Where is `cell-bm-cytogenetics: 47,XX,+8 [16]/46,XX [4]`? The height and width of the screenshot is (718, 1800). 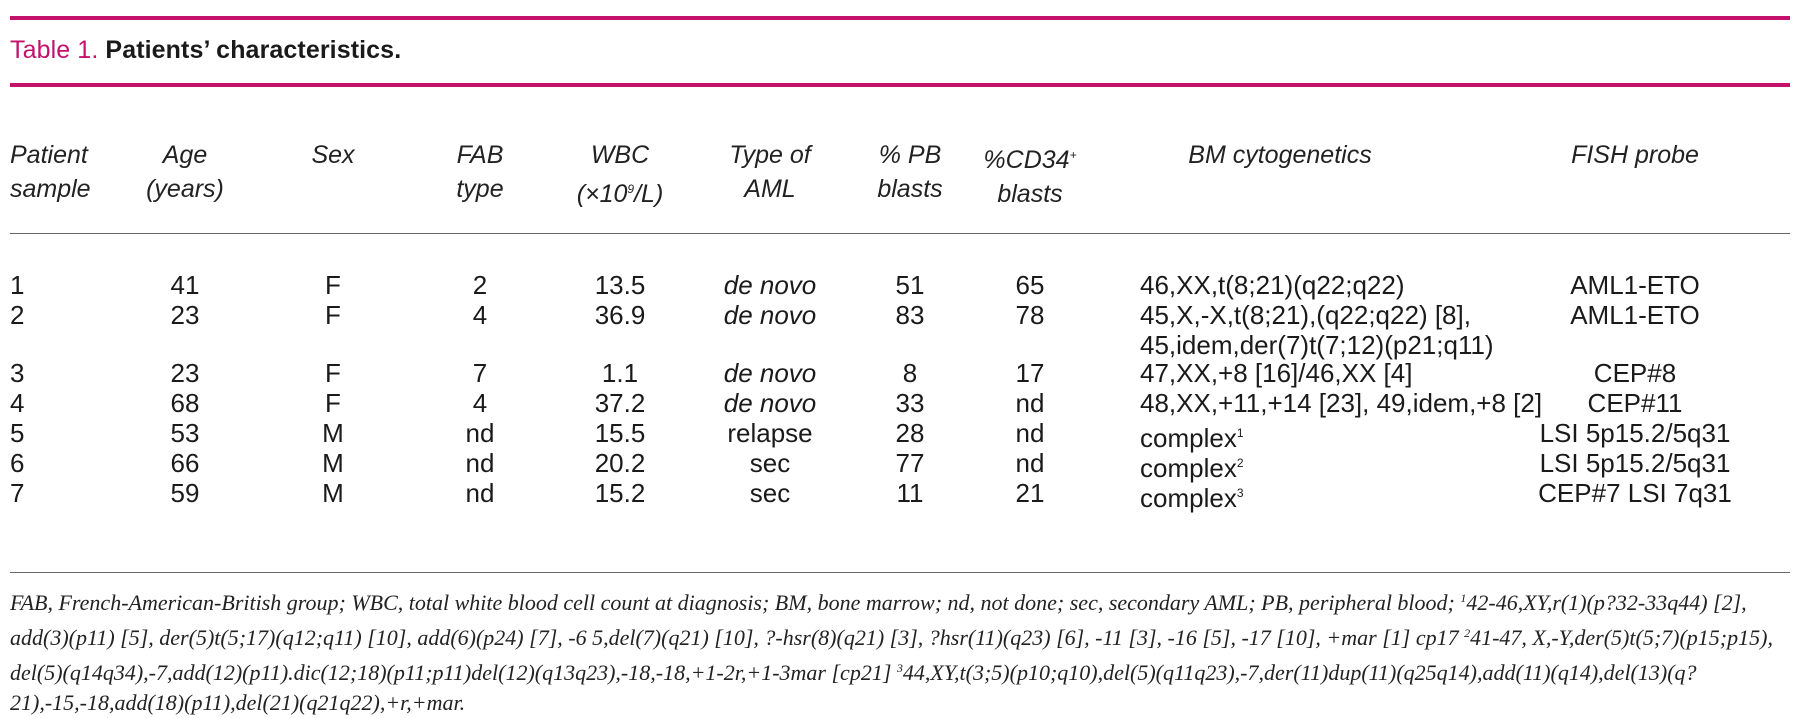 cell-bm-cytogenetics: 47,XX,+8 [16]/46,XX [4] is located at coordinates (1276, 373).